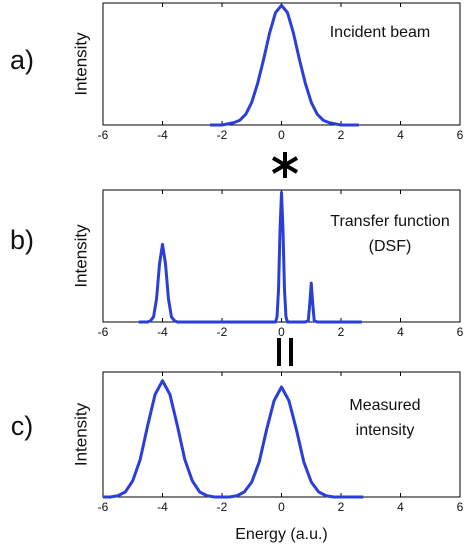  Describe the element at coordinates (385, 430) in the screenshot. I see `annotation: intensity` at that location.